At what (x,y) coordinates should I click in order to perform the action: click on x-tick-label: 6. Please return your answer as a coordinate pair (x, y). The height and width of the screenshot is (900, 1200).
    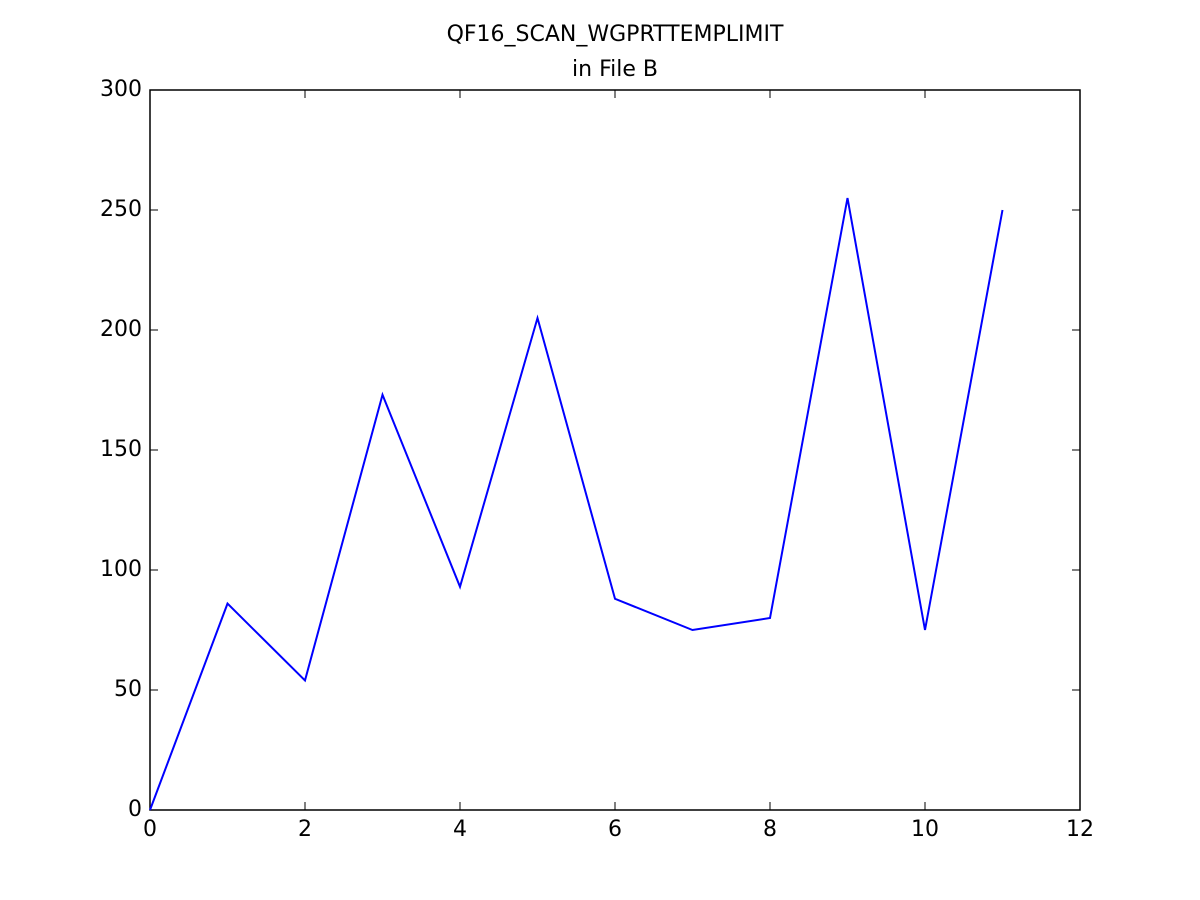
    Looking at the image, I should click on (615, 829).